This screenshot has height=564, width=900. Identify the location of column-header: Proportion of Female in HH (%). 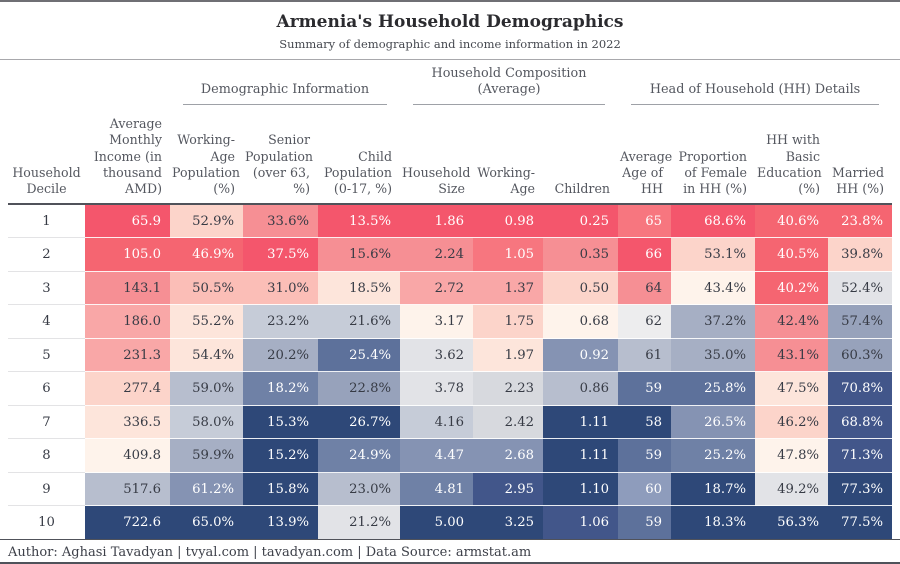
(713, 155).